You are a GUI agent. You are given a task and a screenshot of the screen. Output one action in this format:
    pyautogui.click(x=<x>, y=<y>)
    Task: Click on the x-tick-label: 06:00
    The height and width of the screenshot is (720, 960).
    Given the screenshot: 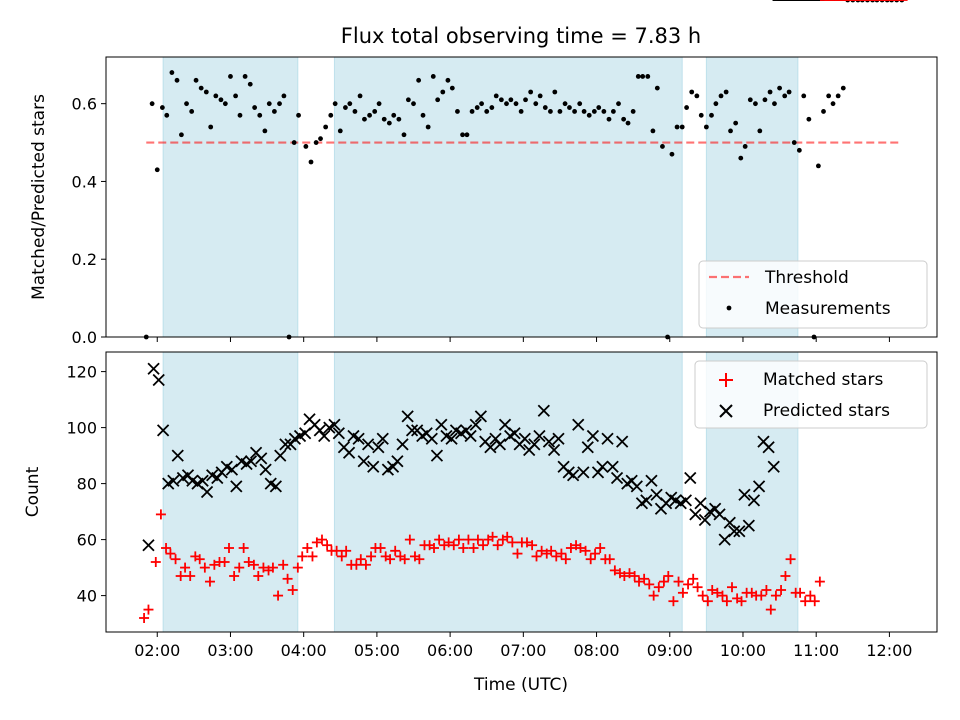 What is the action you would take?
    pyautogui.click(x=450, y=650)
    